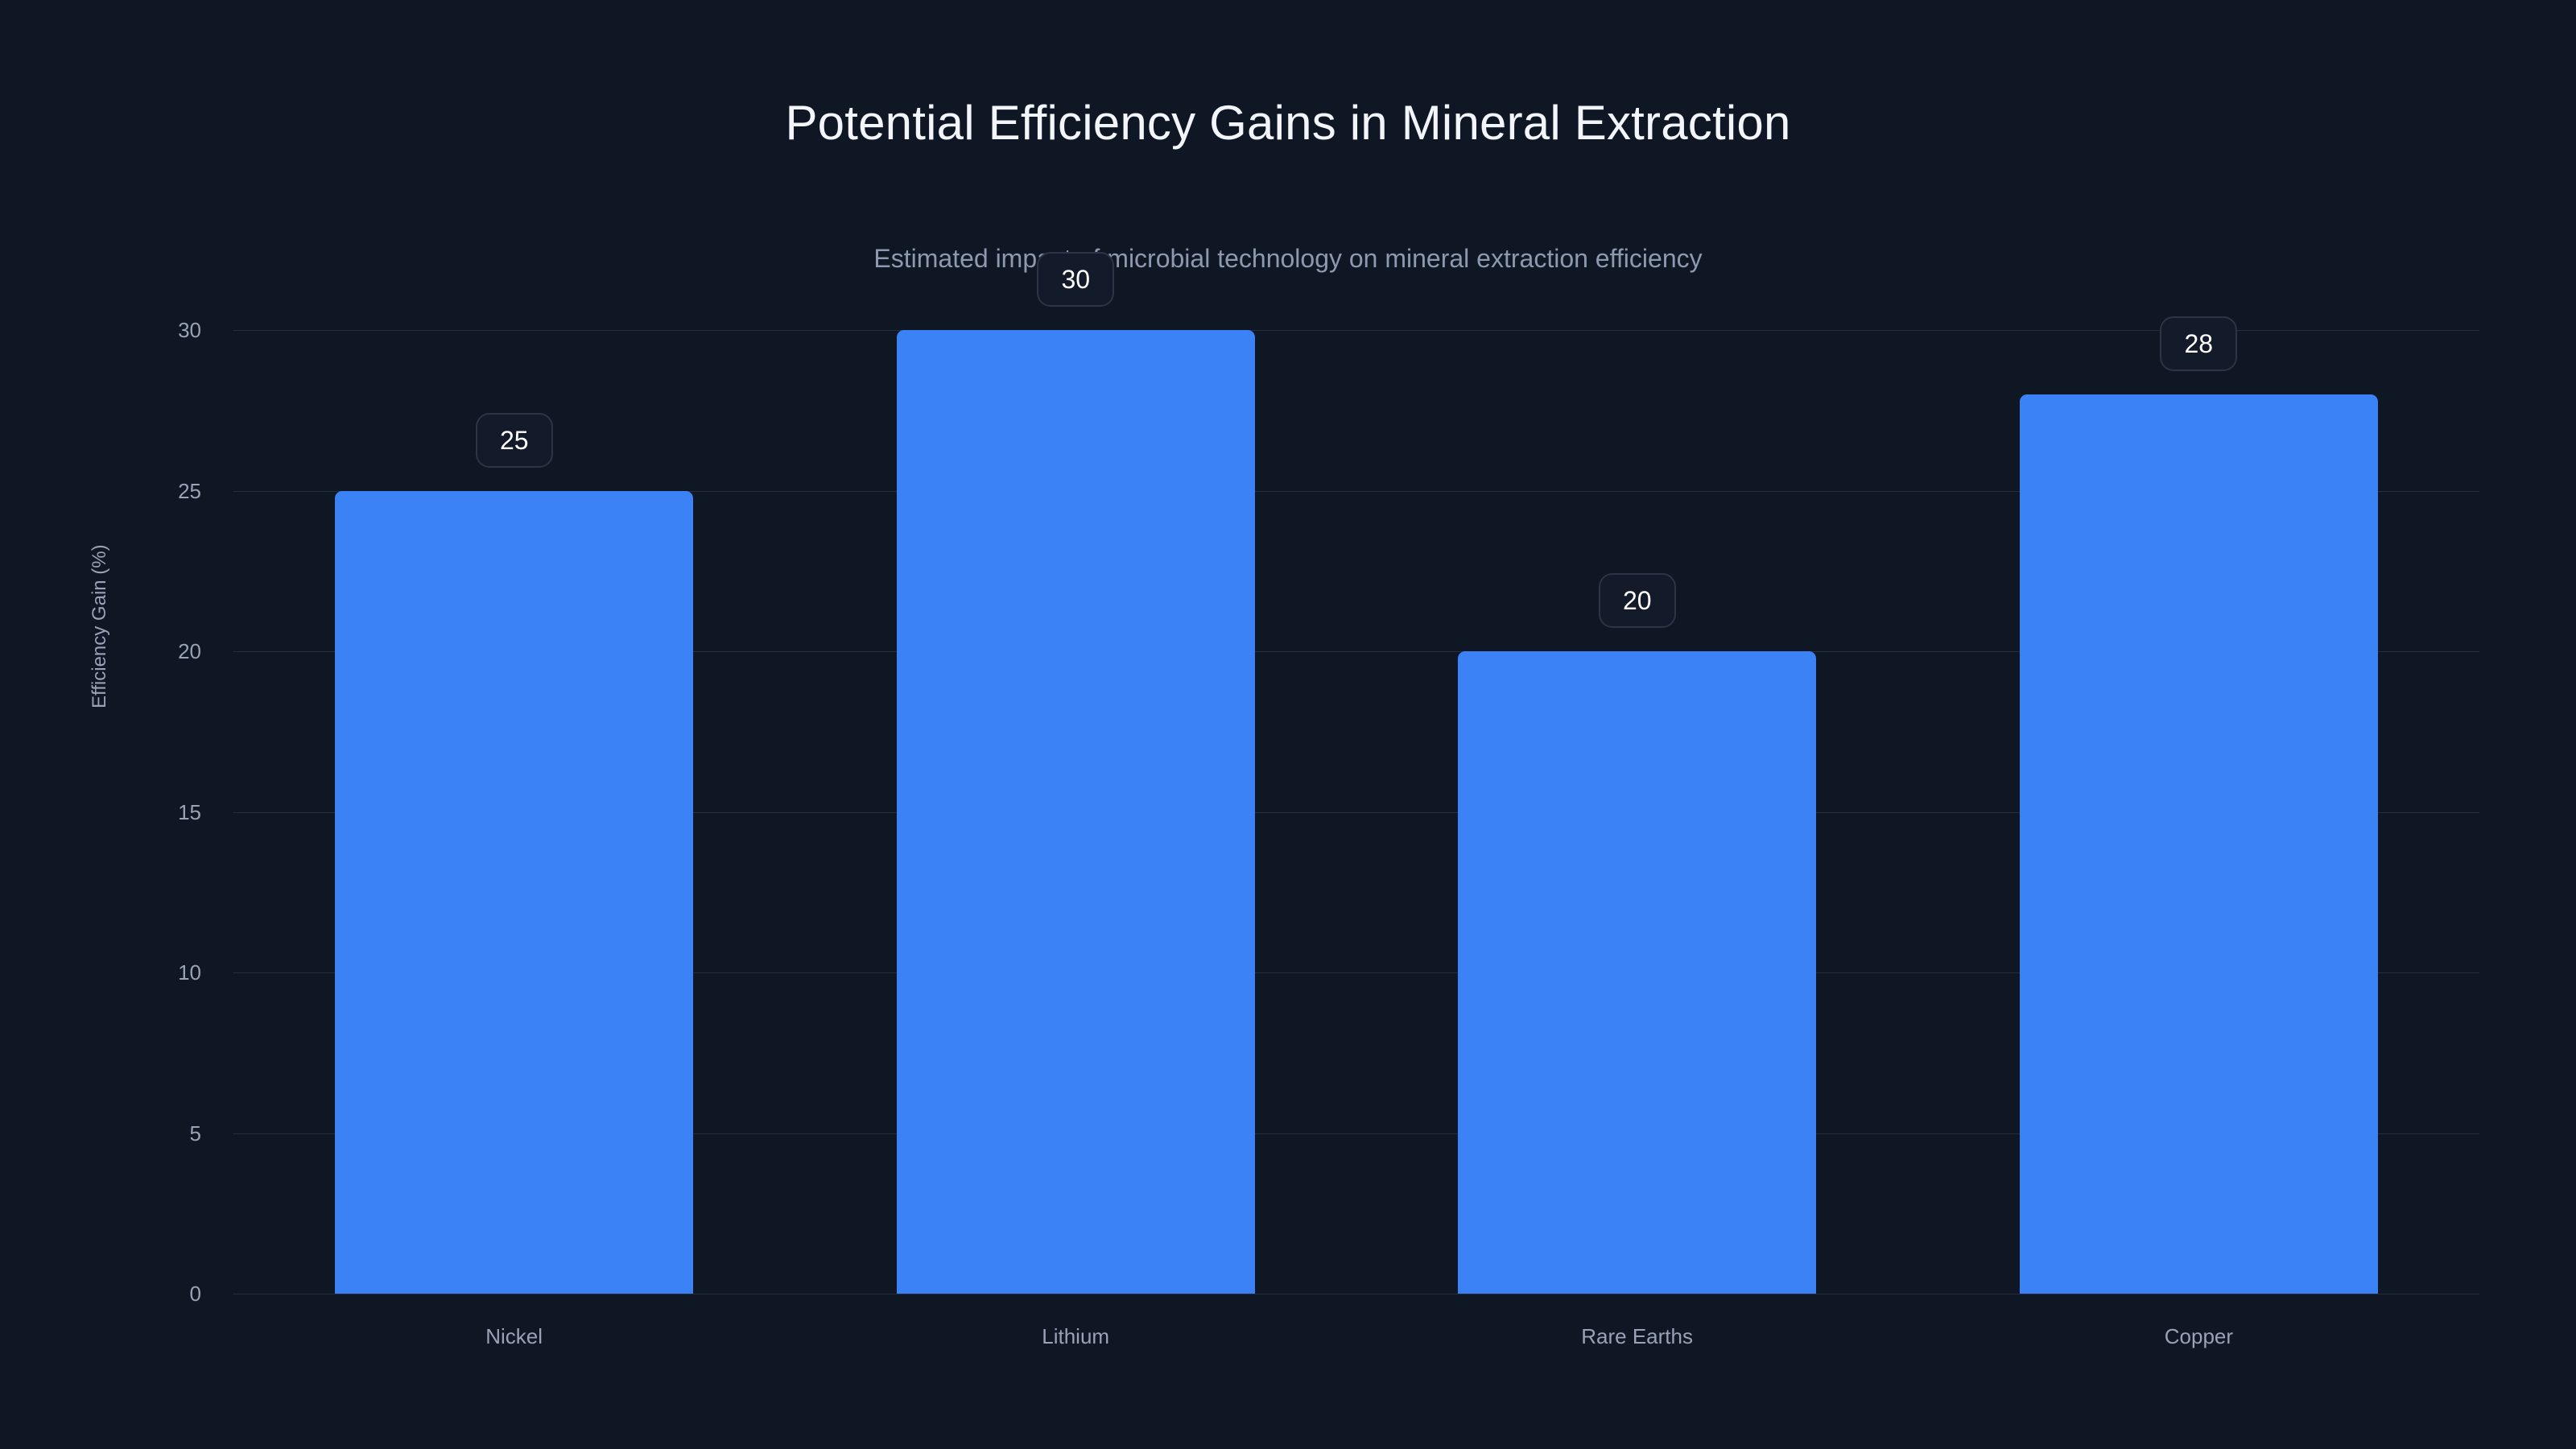 The width and height of the screenshot is (2576, 1449). I want to click on bar-copper, so click(2198, 844).